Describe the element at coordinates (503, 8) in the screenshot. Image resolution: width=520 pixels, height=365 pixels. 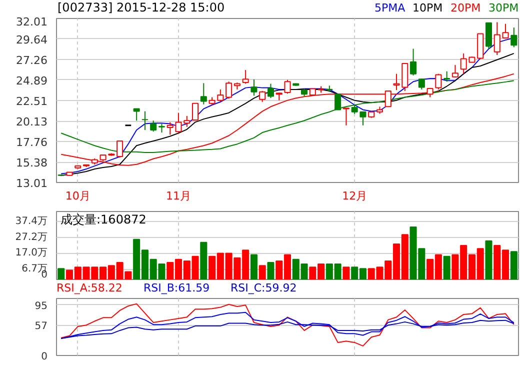
I see `text: 30PM` at that location.